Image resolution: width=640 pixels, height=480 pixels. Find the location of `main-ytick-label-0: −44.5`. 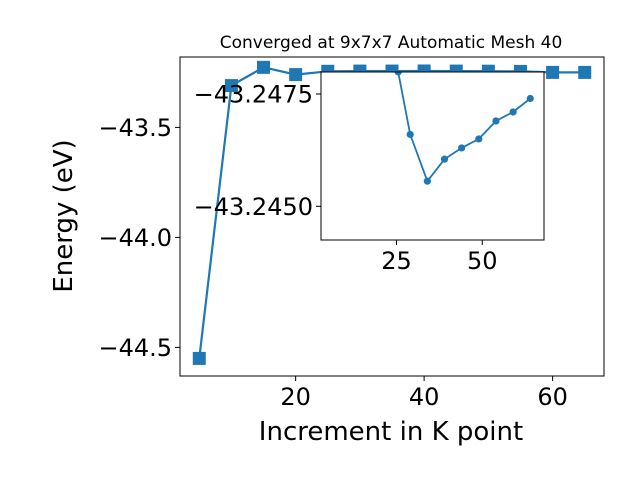

main-ytick-label-0: −44.5 is located at coordinates (135, 348).